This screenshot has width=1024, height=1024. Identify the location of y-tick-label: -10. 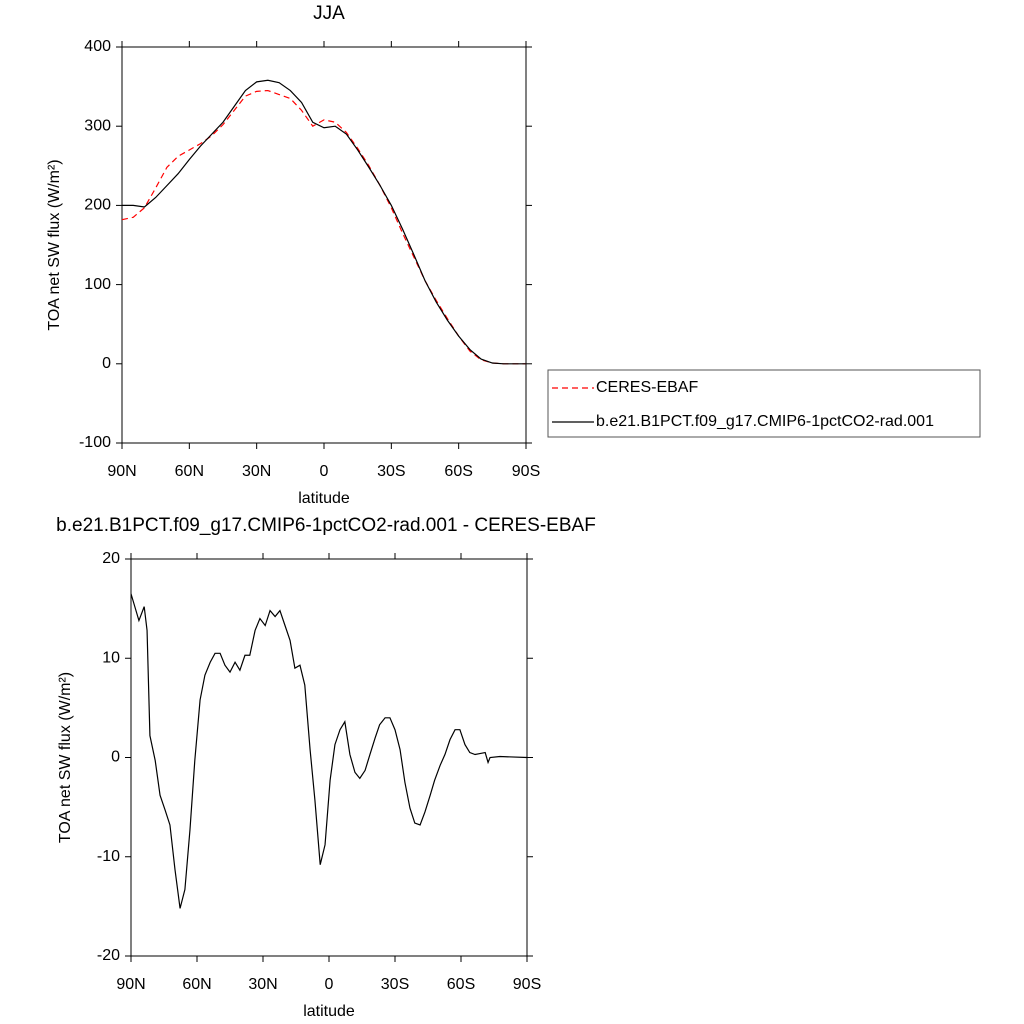
(108, 856).